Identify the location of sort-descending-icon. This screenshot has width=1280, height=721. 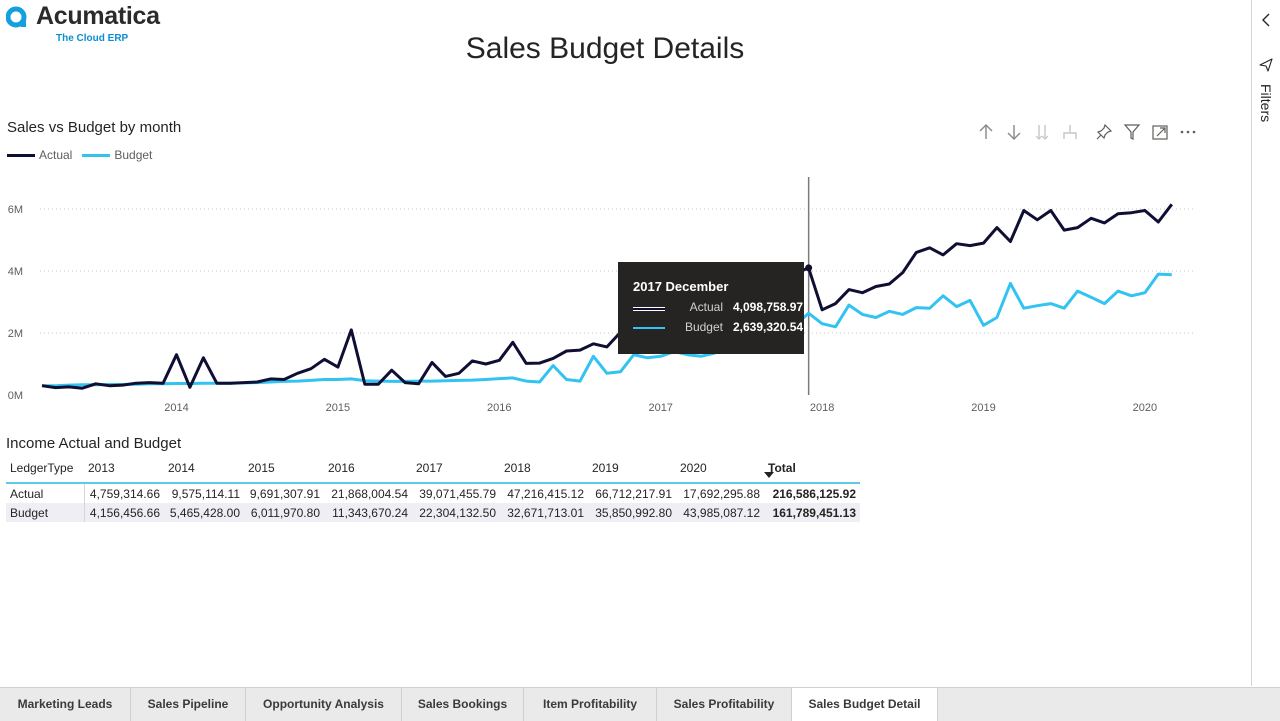
(769, 475).